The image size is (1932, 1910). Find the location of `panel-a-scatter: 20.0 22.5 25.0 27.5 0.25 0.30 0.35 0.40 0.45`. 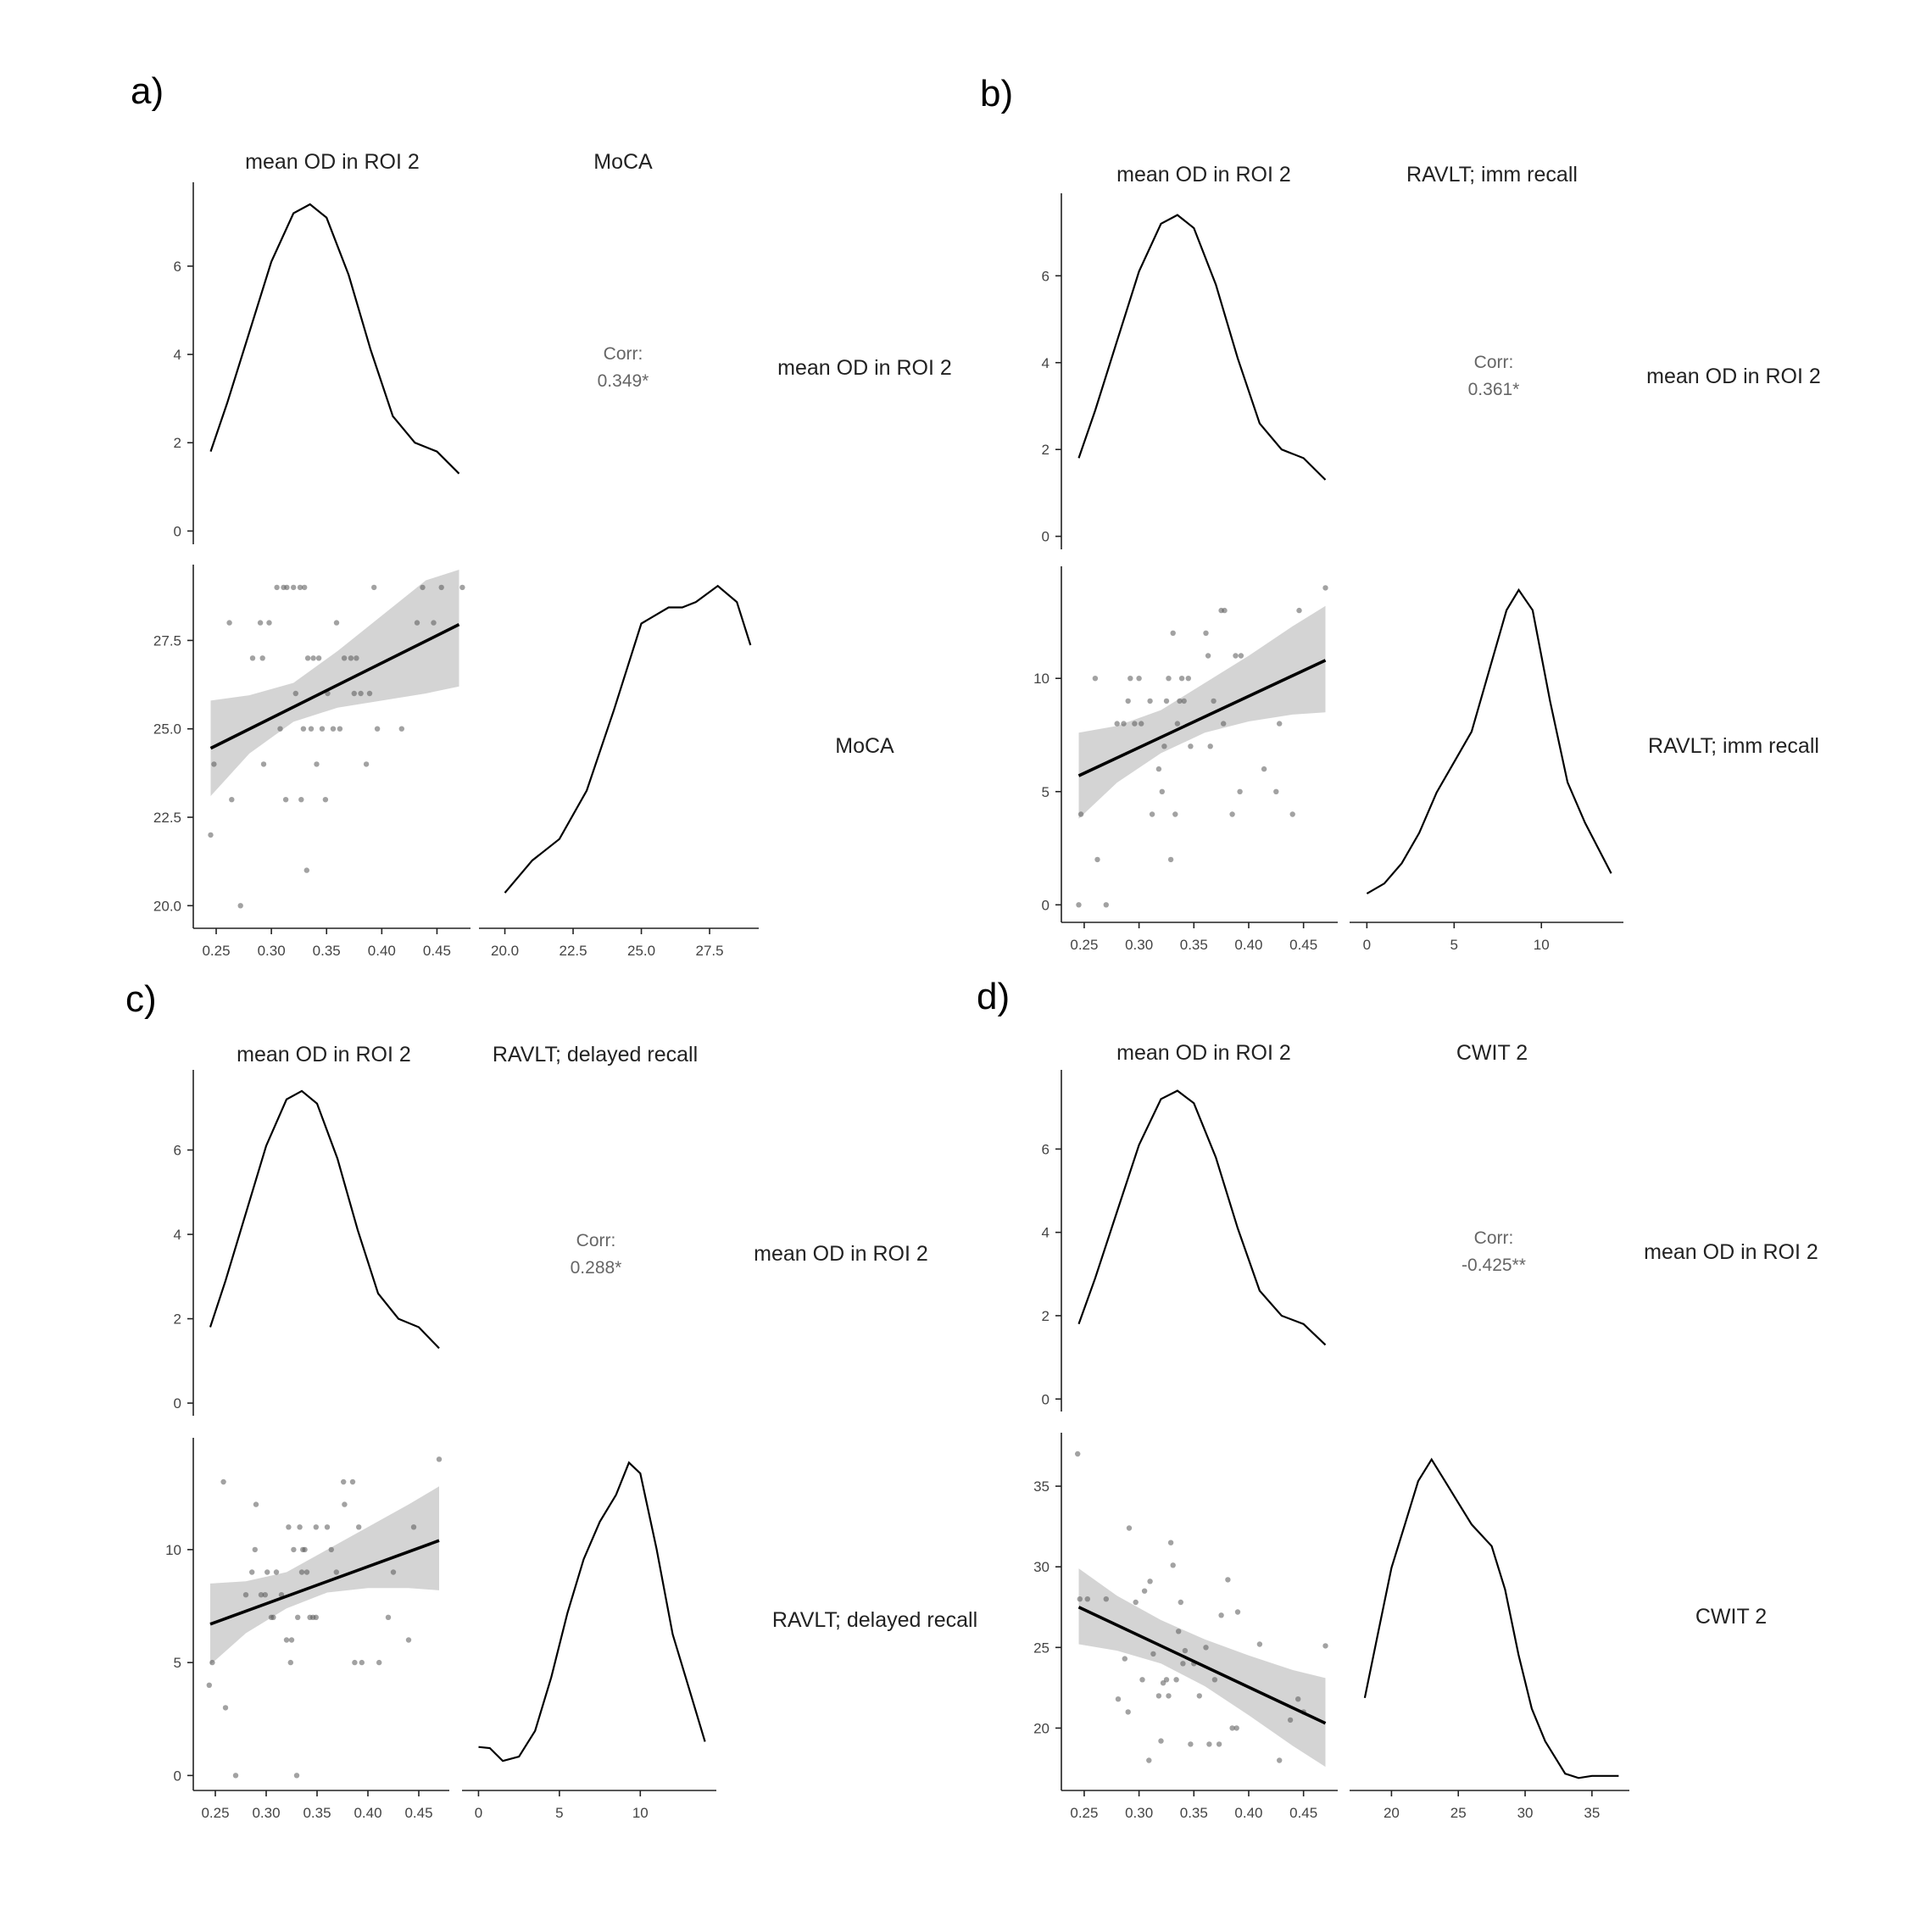

panel-a-scatter: 20.0 22.5 25.0 27.5 0.25 0.30 0.35 0.40 0.45 is located at coordinates (311, 762).